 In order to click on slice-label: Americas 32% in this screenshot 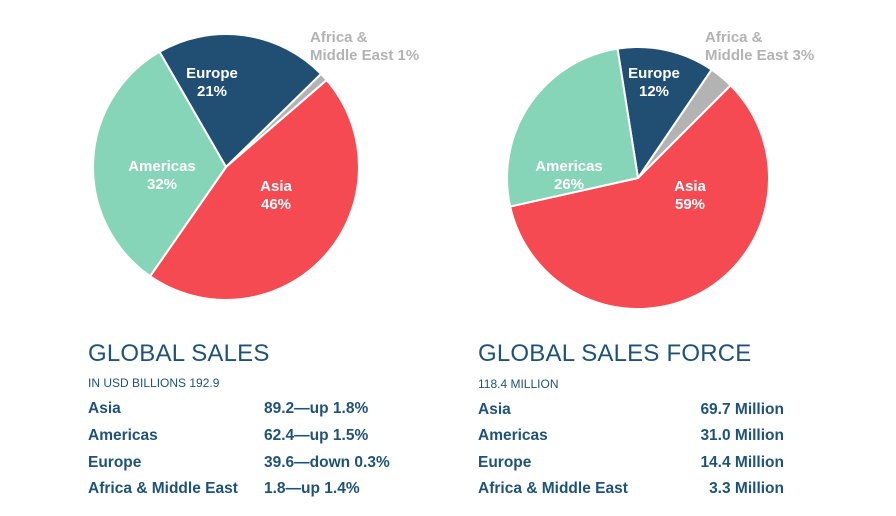, I will do `click(162, 175)`.